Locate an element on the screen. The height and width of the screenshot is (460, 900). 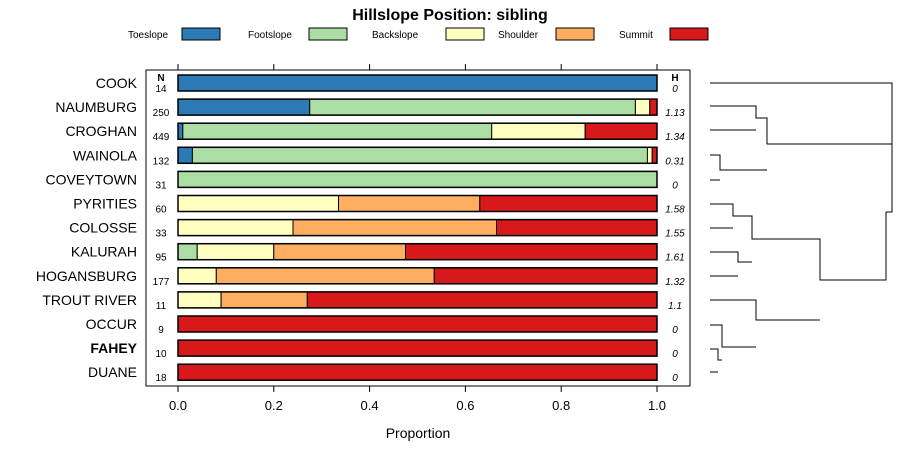
row-h-value: 1.58 is located at coordinates (675, 210).